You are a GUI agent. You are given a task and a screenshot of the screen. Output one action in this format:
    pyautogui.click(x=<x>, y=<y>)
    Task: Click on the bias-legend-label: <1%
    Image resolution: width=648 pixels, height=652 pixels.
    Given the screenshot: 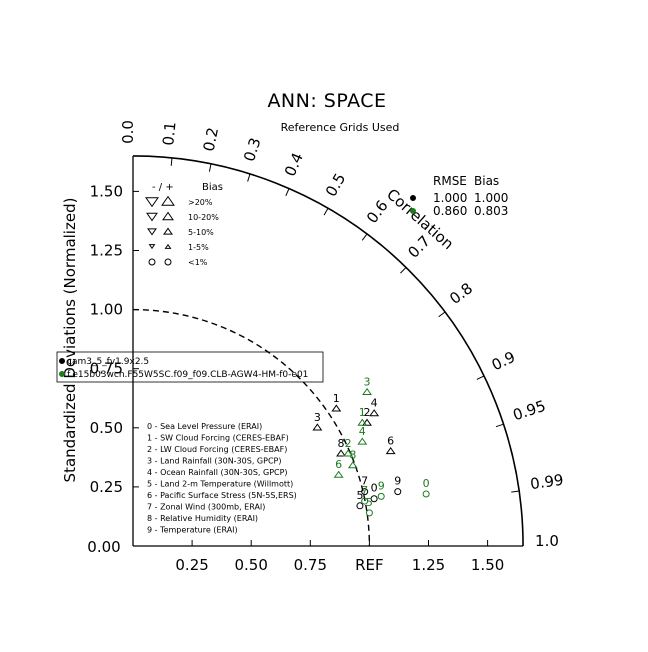 What is the action you would take?
    pyautogui.click(x=198, y=262)
    